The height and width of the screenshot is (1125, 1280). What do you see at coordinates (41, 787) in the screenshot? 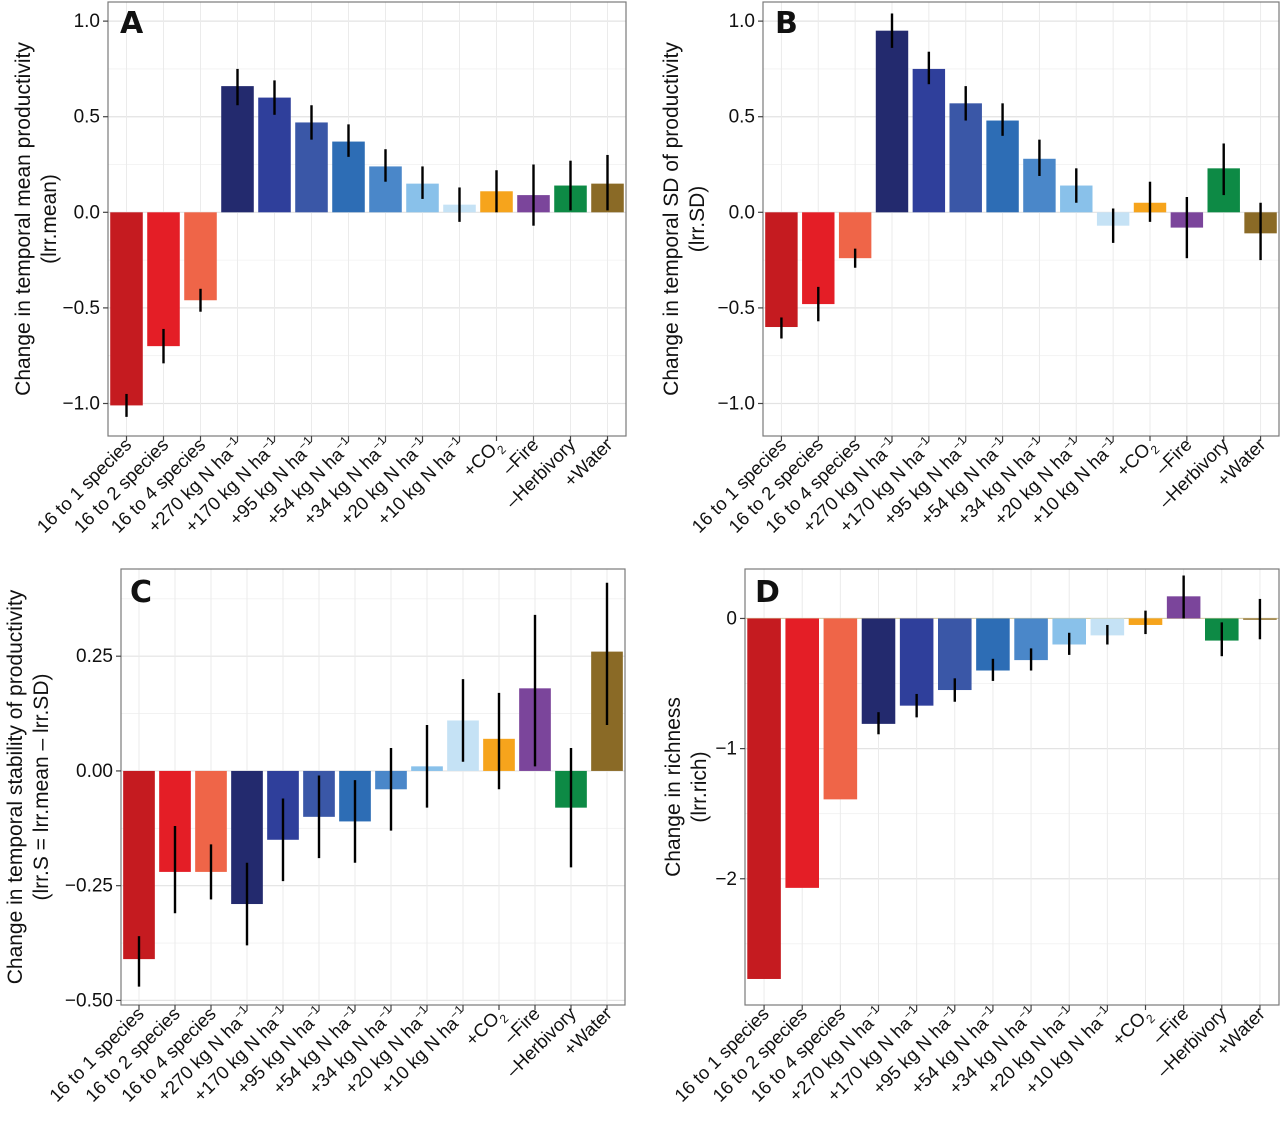
I see `y-axis-label-line2: (lrr.S = lrr.mean – lrr.SD)` at bounding box center [41, 787].